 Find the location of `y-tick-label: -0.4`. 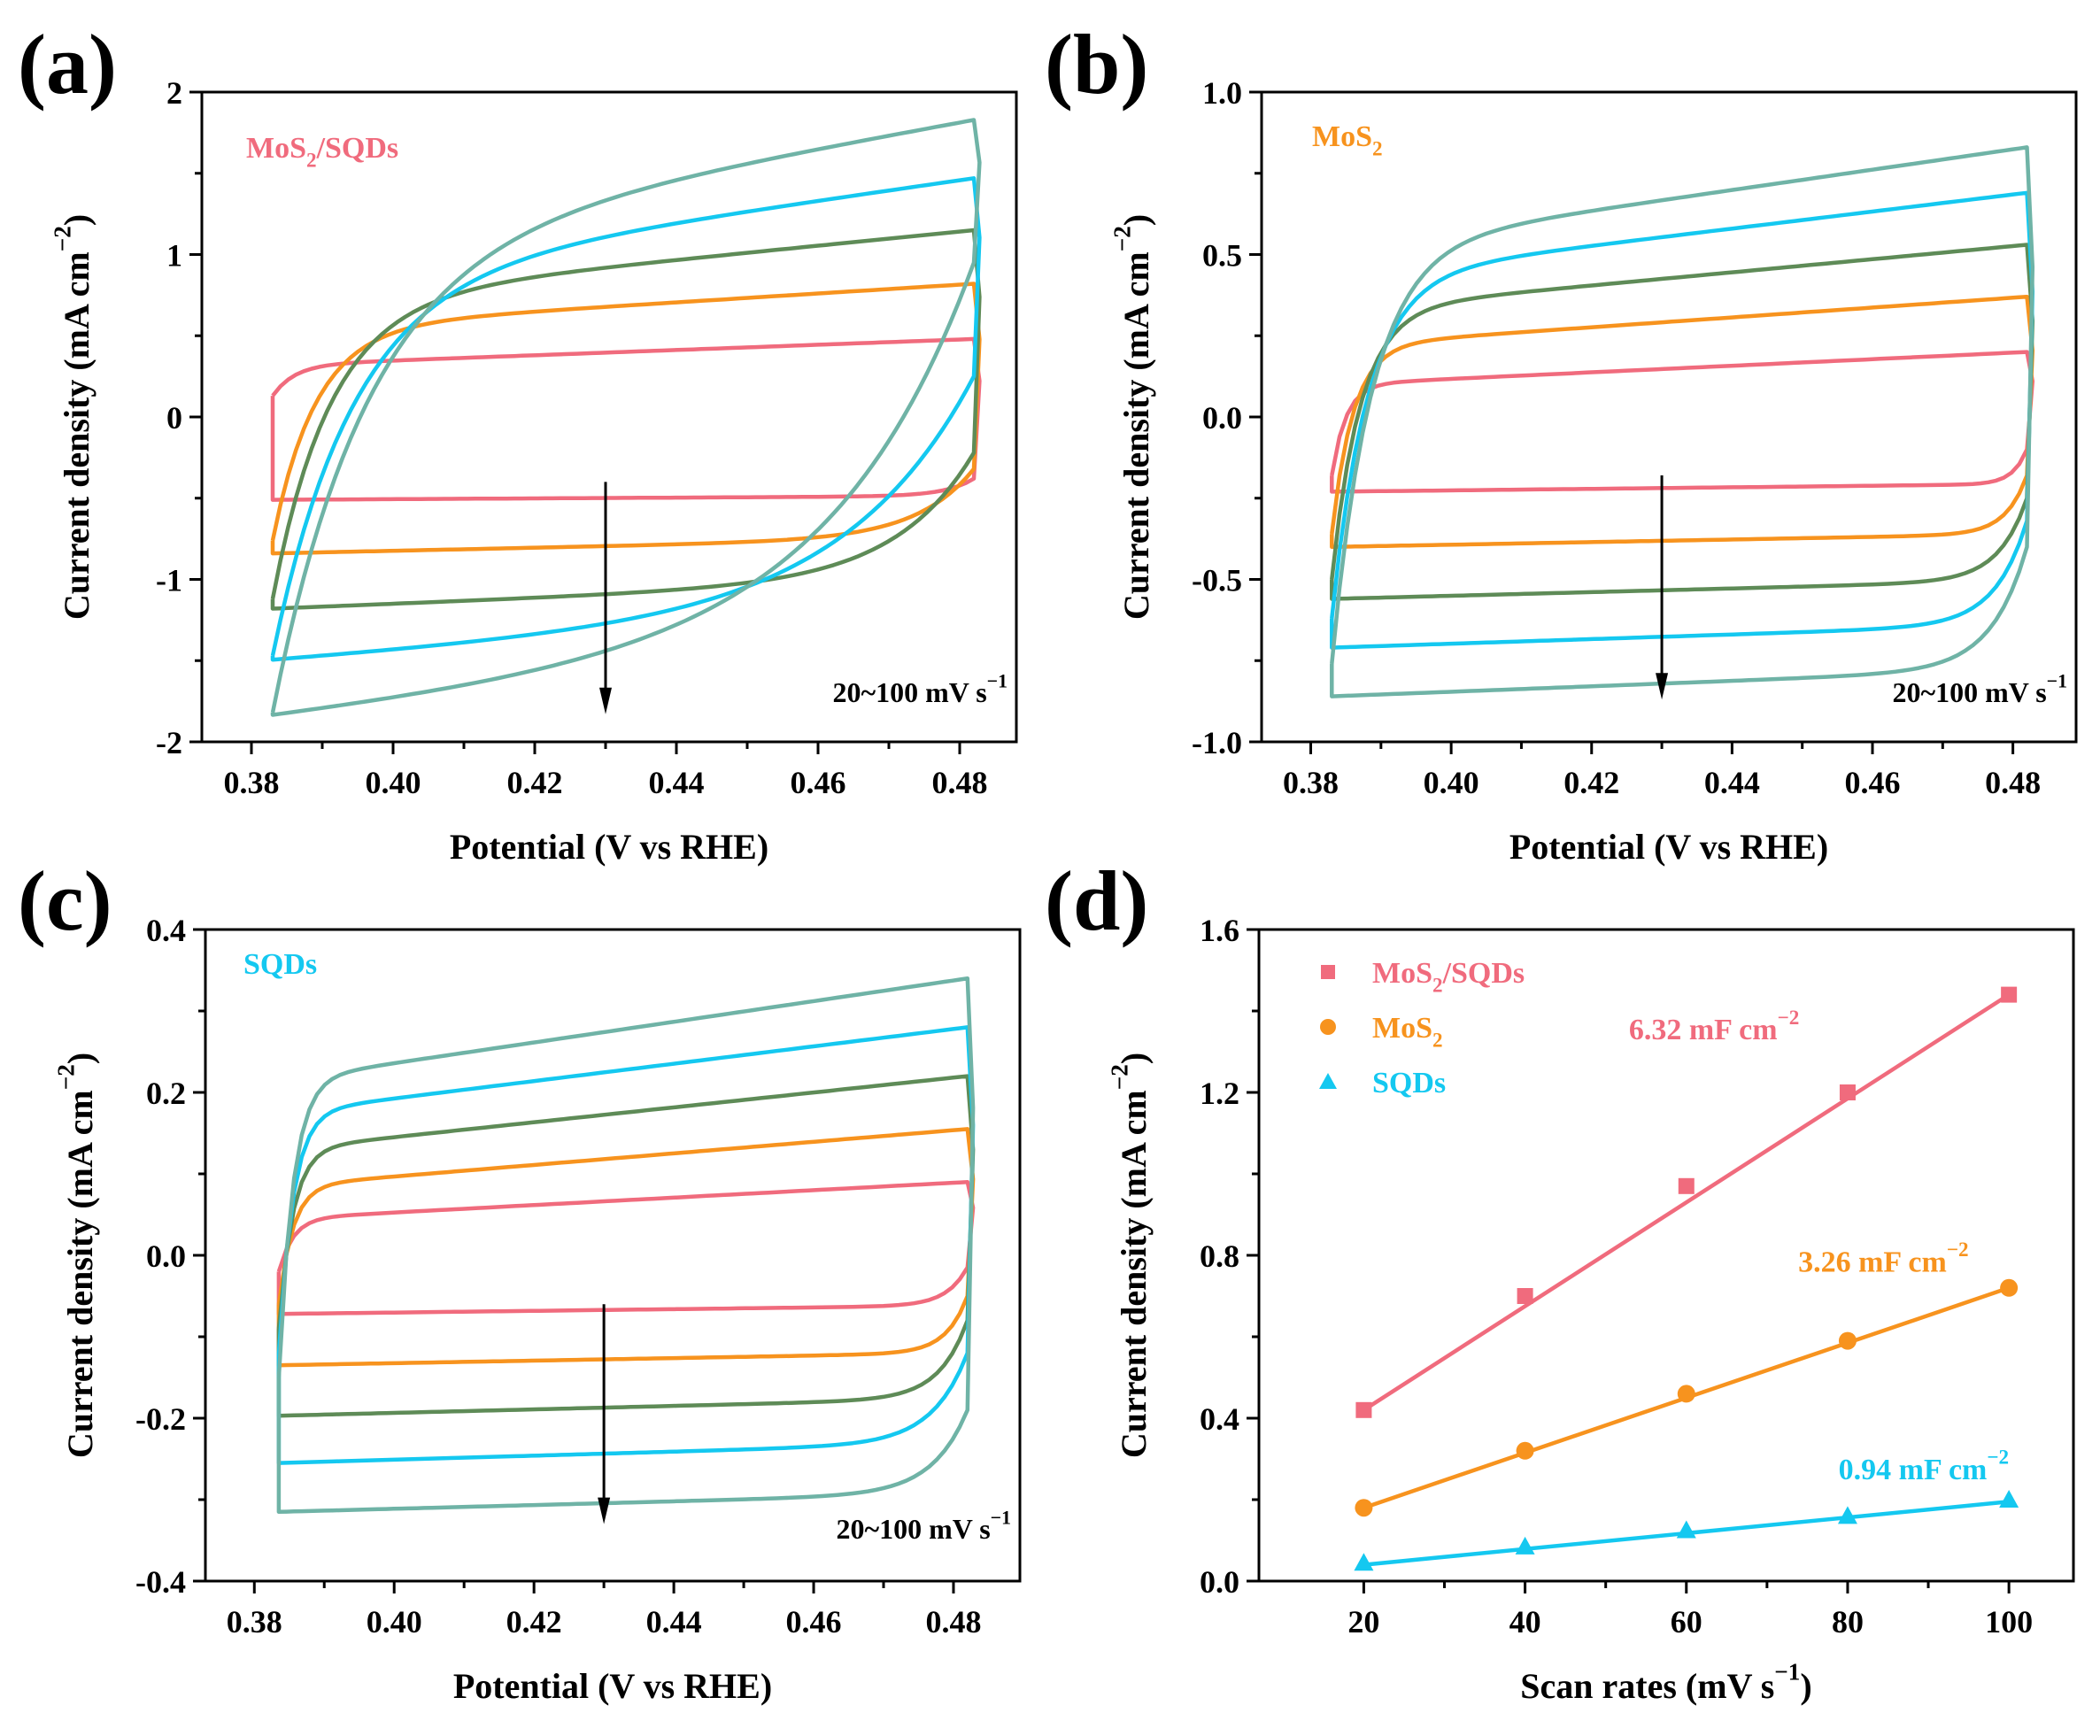

y-tick-label: -0.4 is located at coordinates (160, 1582).